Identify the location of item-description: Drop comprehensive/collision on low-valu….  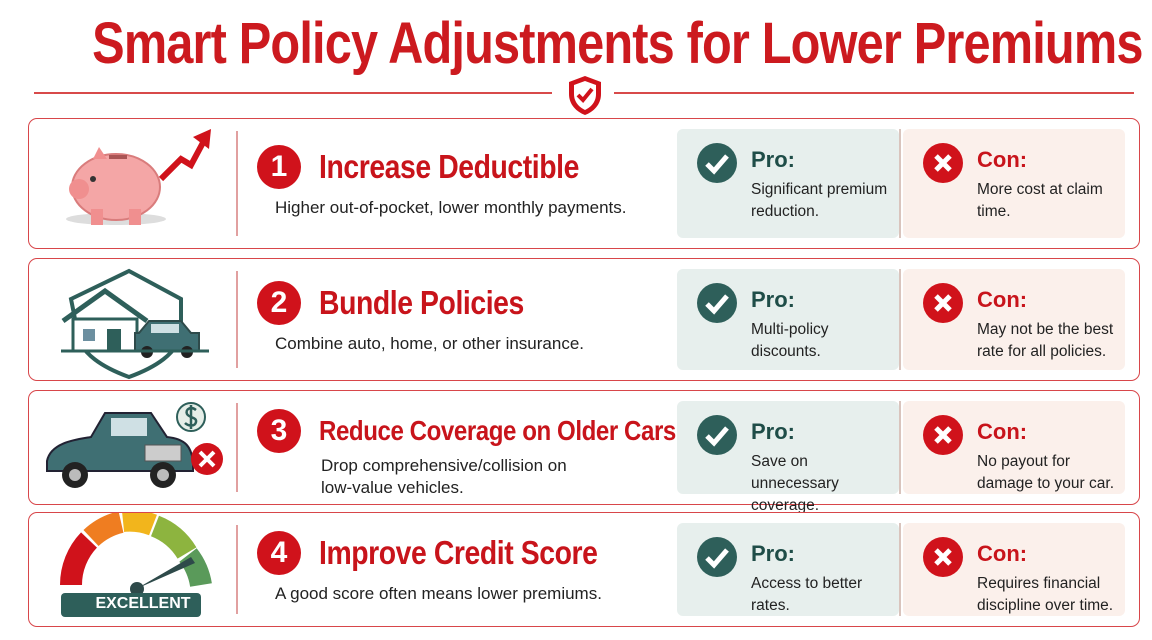
(444, 476).